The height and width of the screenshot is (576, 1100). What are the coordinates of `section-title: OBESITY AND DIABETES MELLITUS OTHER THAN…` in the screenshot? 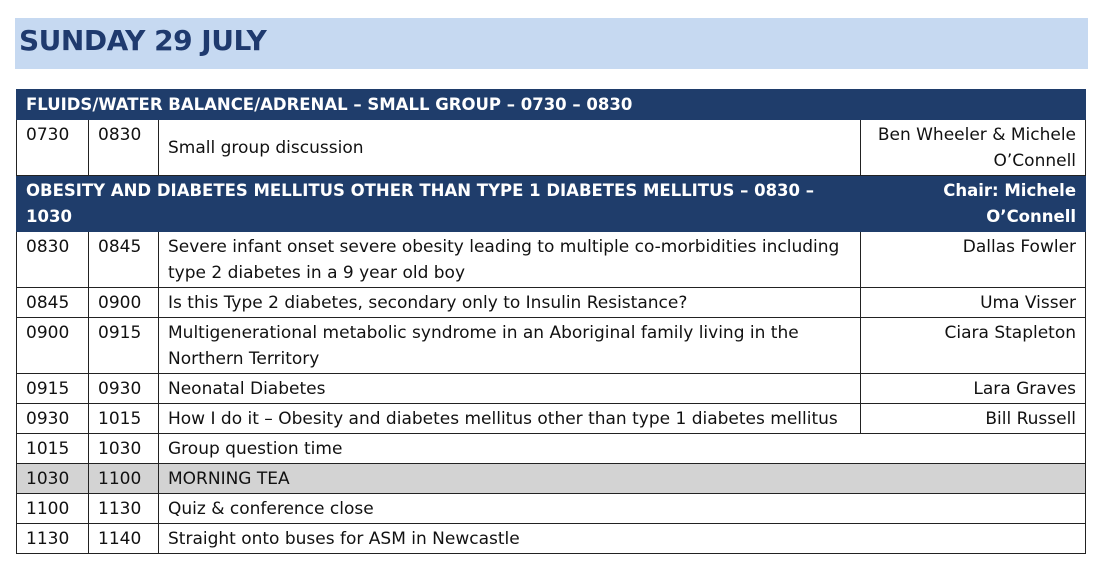 It's located at (438, 203).